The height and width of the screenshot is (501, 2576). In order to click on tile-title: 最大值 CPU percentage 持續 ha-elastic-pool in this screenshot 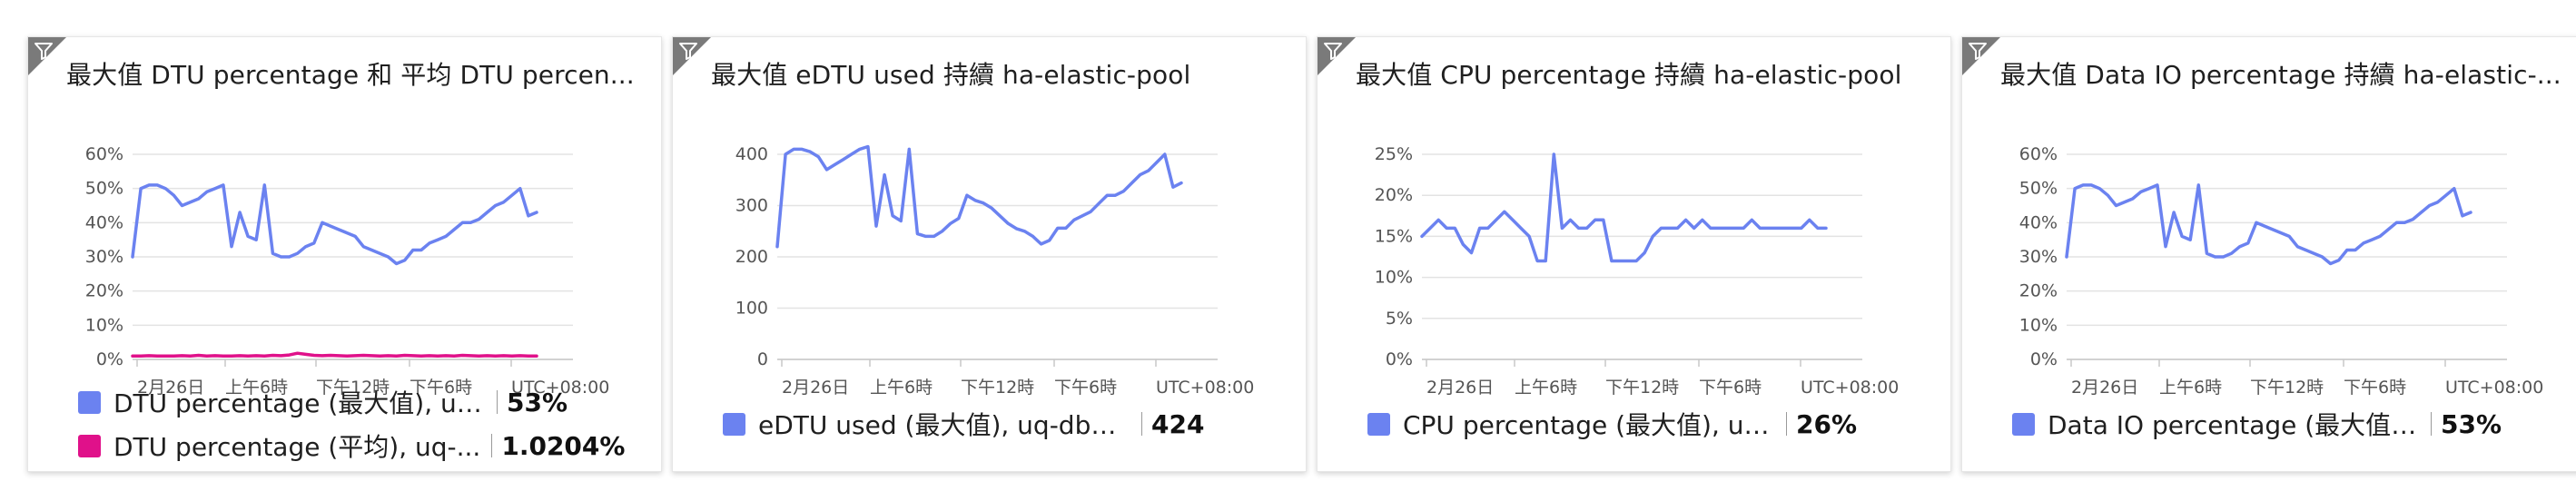, I will do `click(1629, 75)`.